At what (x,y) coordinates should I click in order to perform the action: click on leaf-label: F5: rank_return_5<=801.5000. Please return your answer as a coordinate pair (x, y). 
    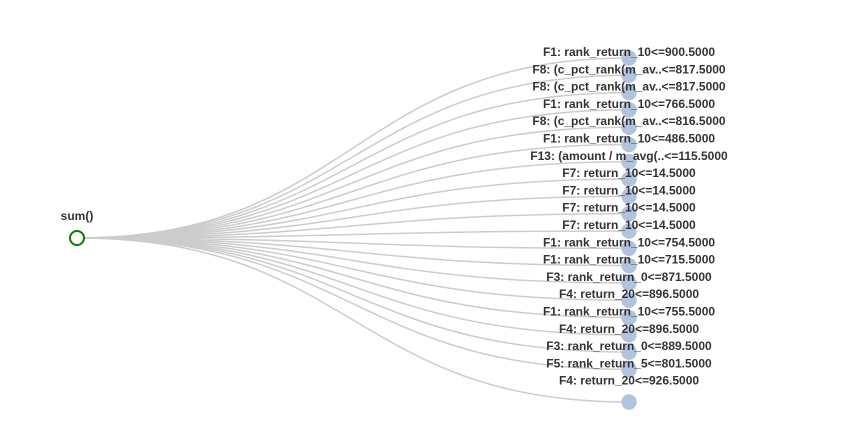
    Looking at the image, I should click on (629, 363).